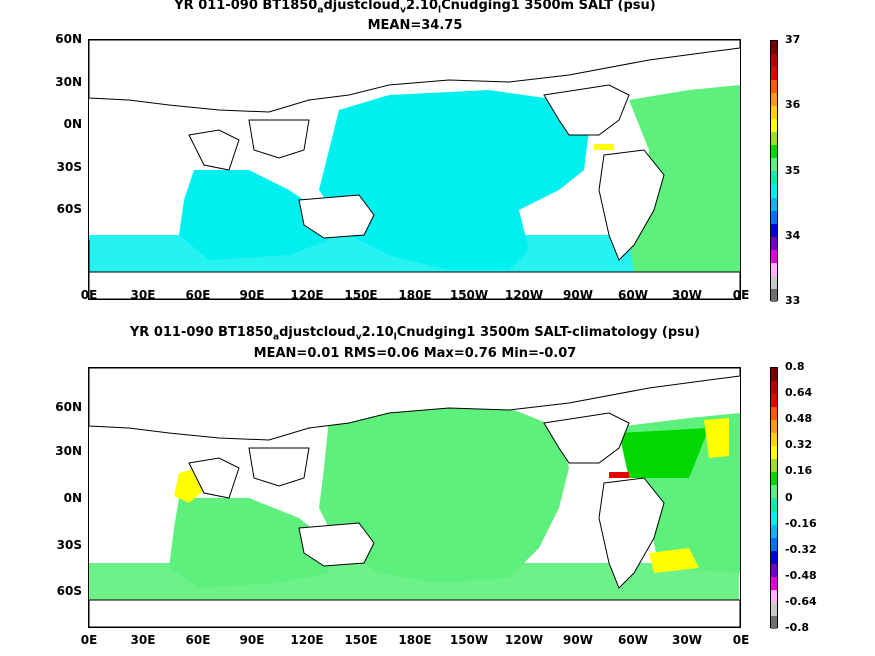 The image size is (875, 656). What do you see at coordinates (793, 235) in the screenshot?
I see `colorbar-label: 34` at bounding box center [793, 235].